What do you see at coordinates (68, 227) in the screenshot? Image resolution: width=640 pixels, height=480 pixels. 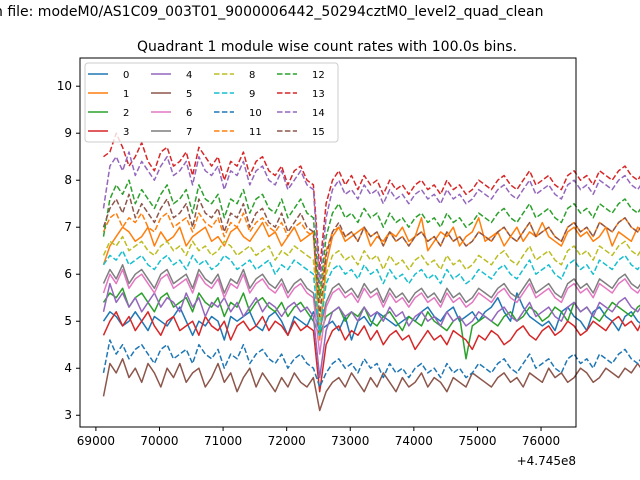 I see `y-tick-label: 7` at bounding box center [68, 227].